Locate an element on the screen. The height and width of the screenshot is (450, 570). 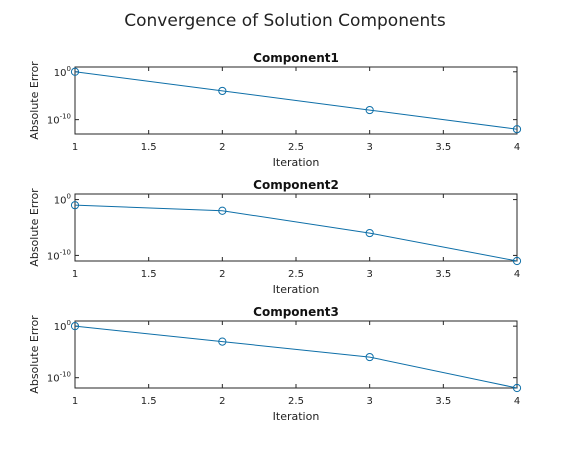
figure-title: Convergence of Solution Components is located at coordinates (285, 21).